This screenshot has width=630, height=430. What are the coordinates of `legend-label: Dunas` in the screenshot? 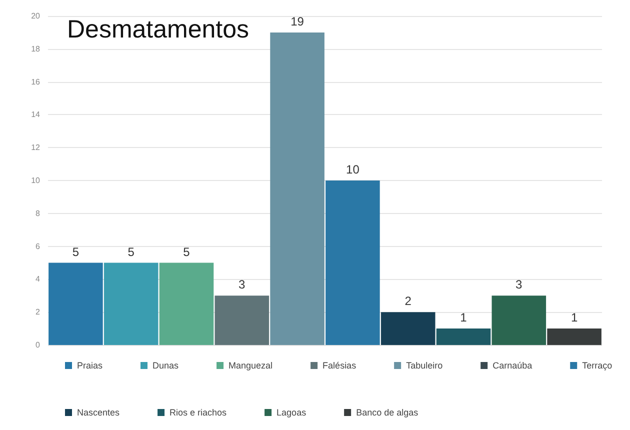 It's located at (166, 365).